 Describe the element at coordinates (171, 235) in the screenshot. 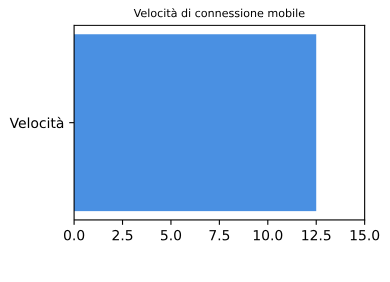

I see `x-tick-label: 5.0` at that location.